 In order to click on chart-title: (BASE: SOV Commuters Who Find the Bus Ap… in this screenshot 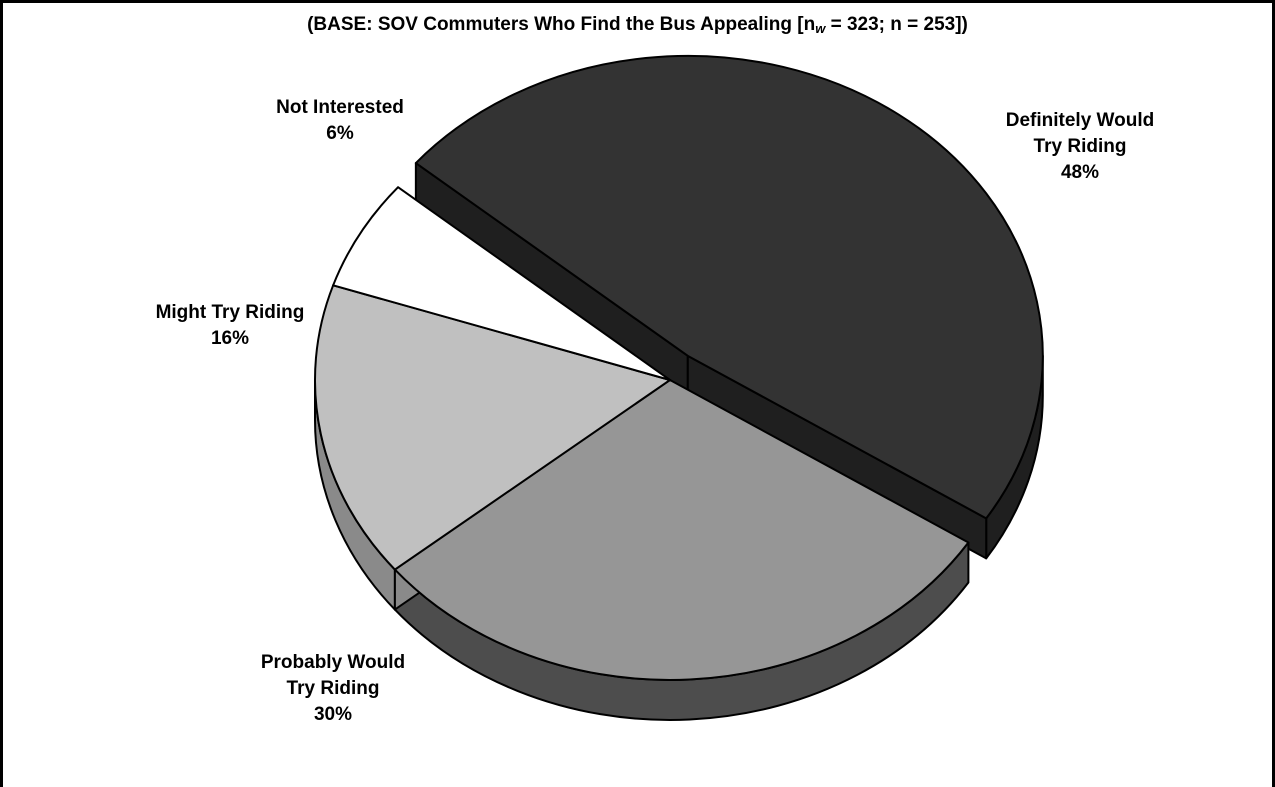, I will do `click(637, 25)`.